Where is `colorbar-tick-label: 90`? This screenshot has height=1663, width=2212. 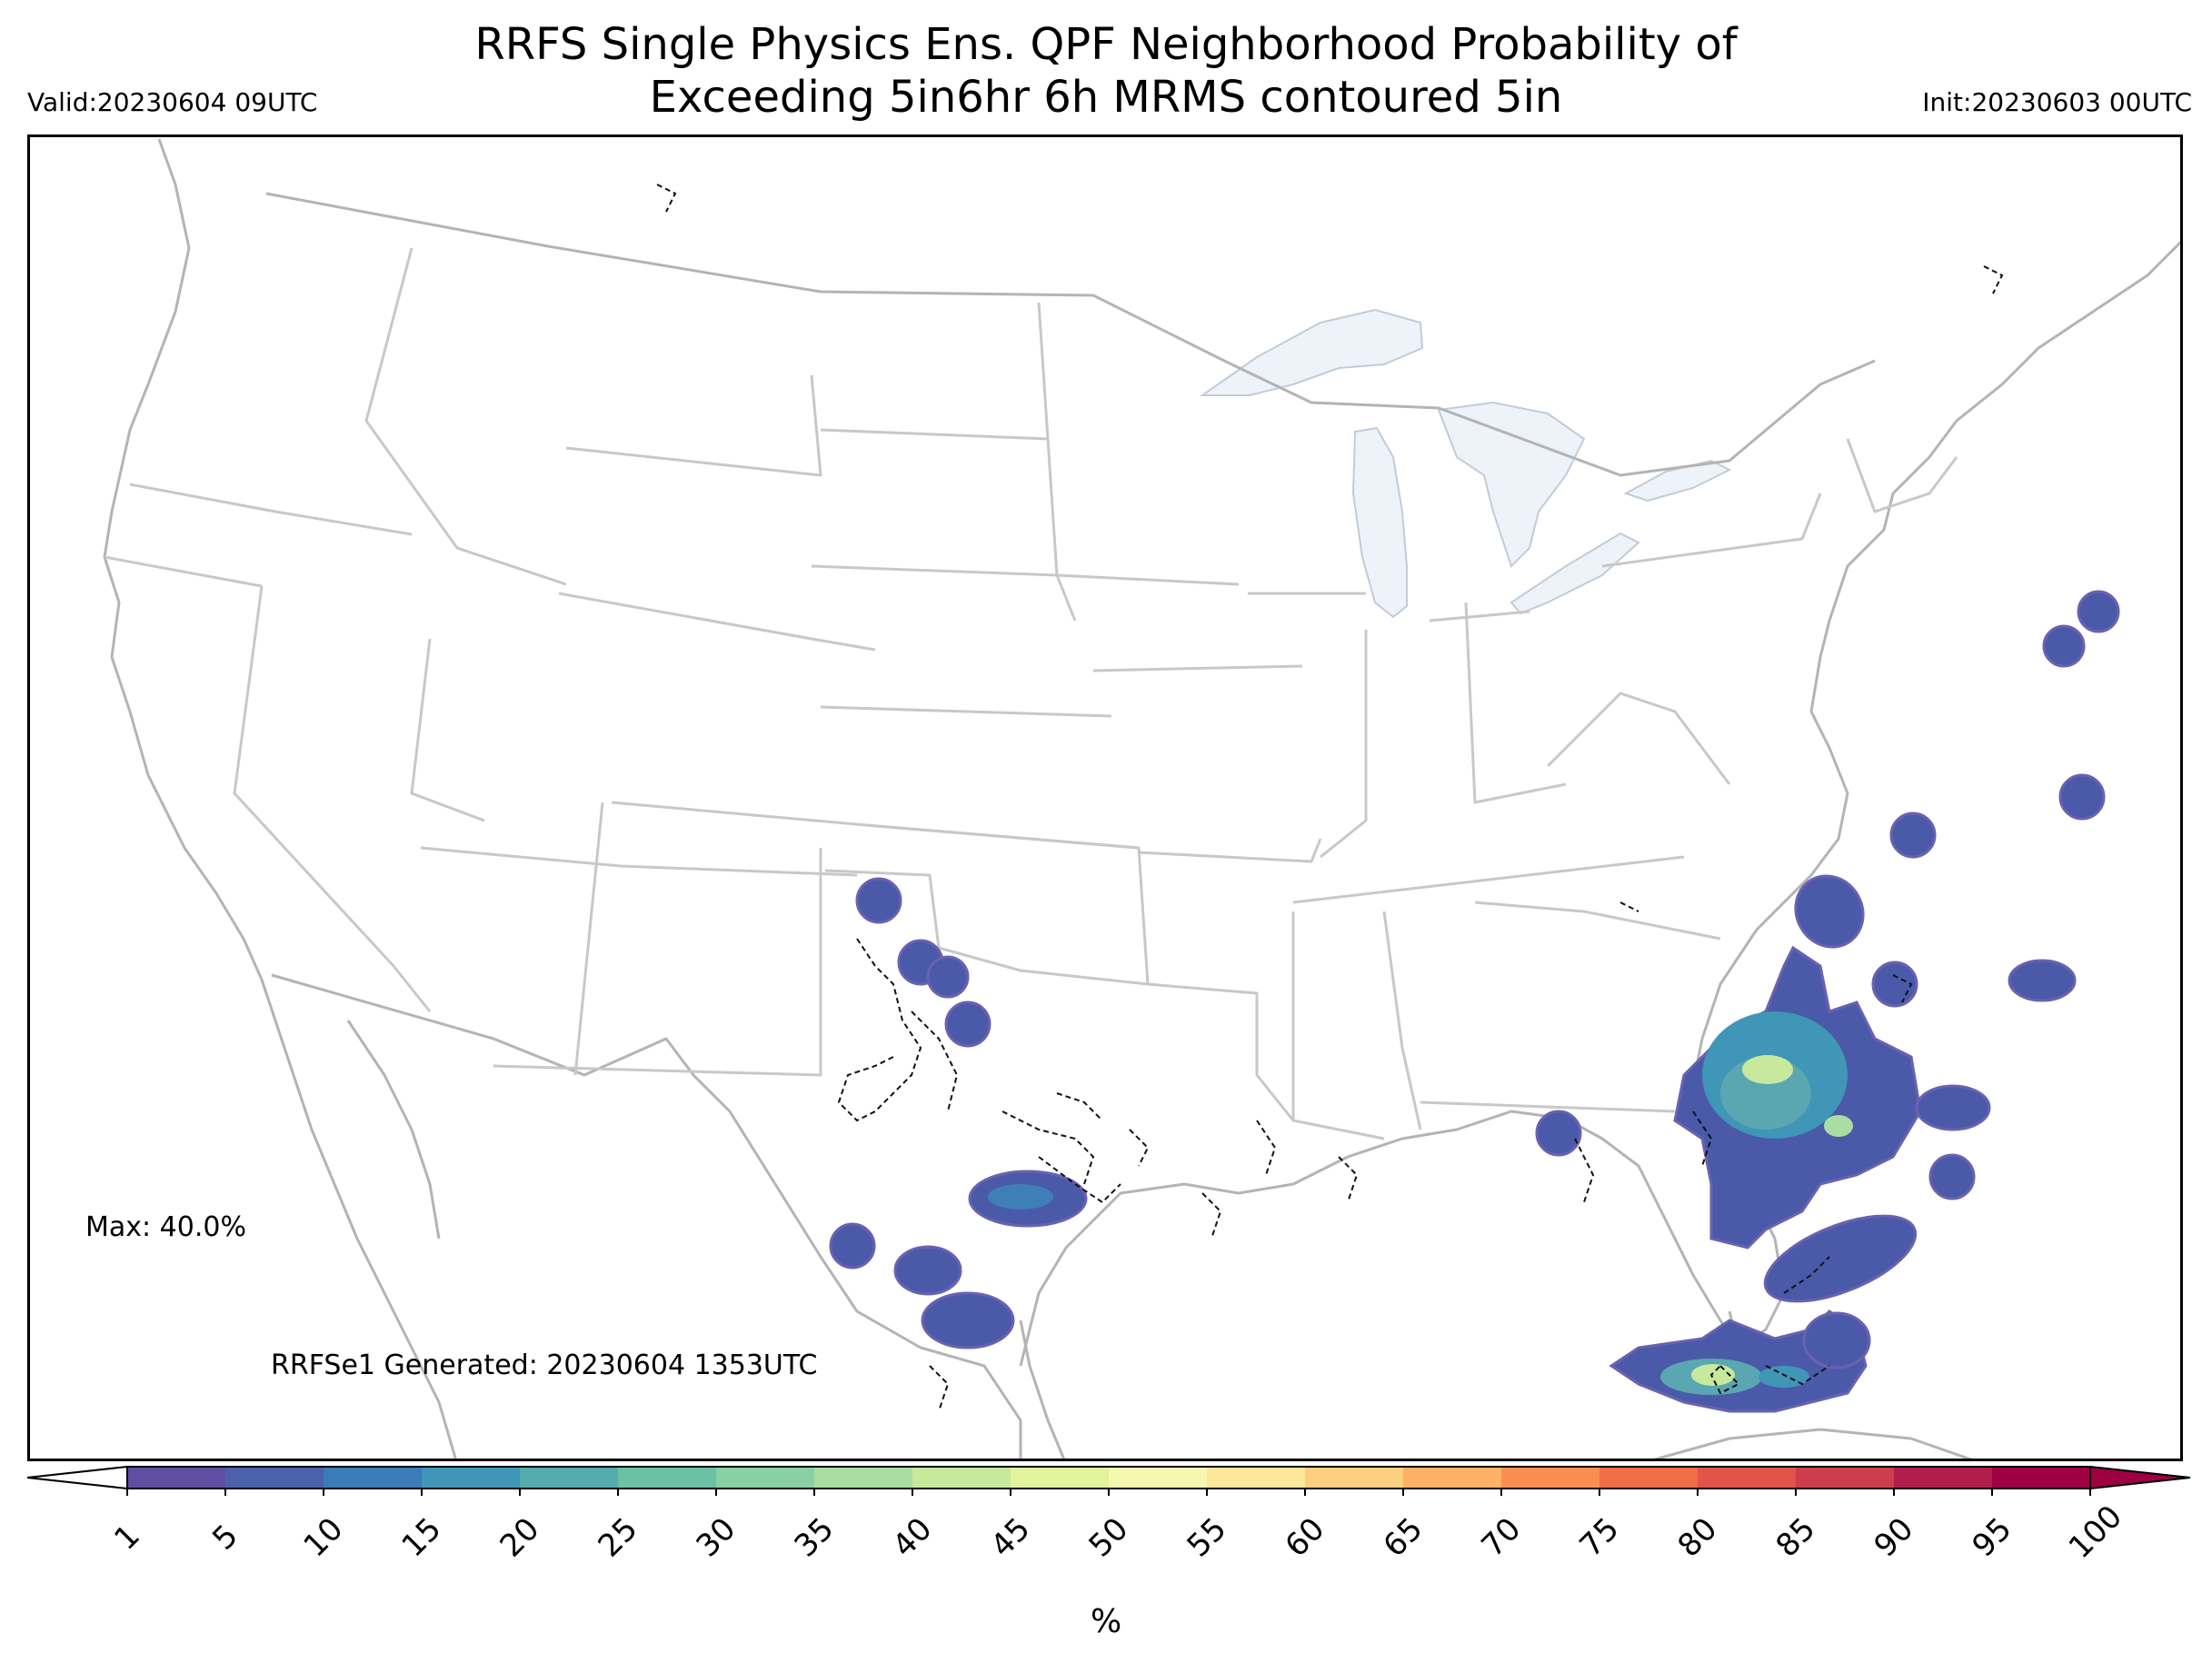 colorbar-tick-label: 90 is located at coordinates (1894, 1537).